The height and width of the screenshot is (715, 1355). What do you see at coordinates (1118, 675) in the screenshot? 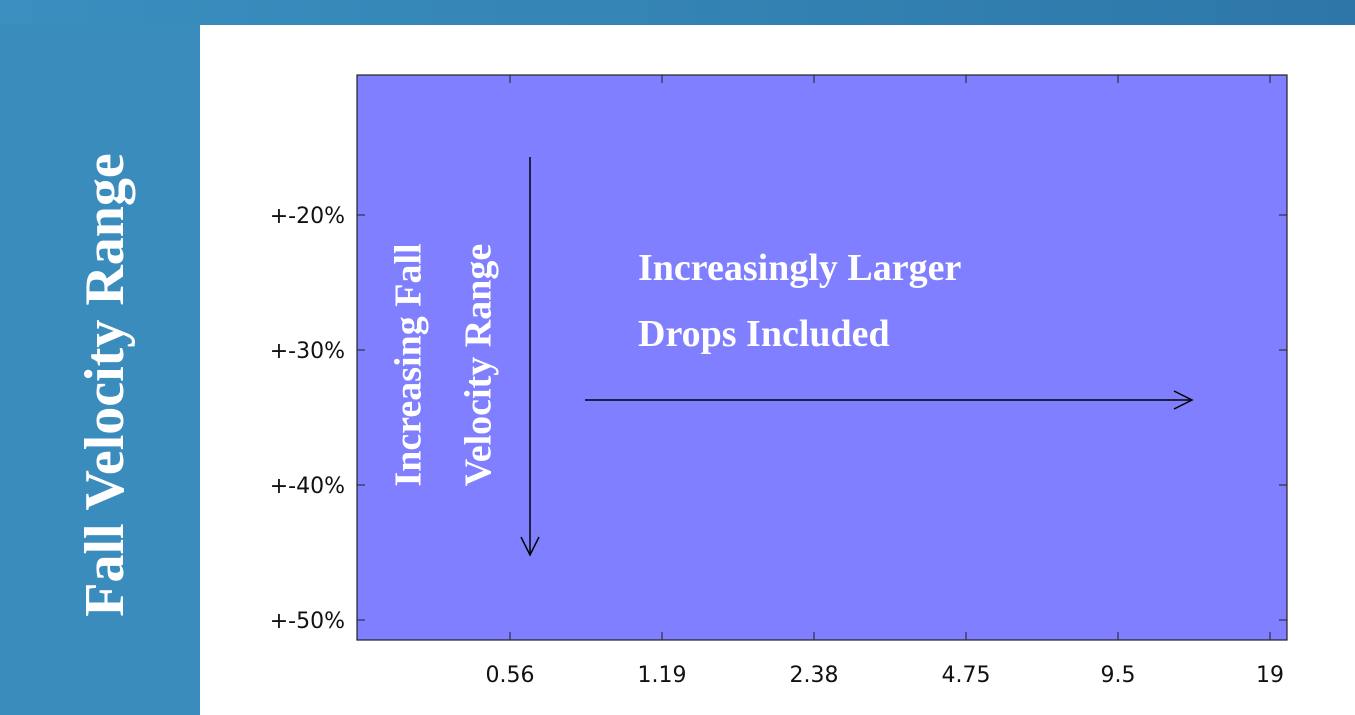
I see `x-tick-label: 9.5` at bounding box center [1118, 675].